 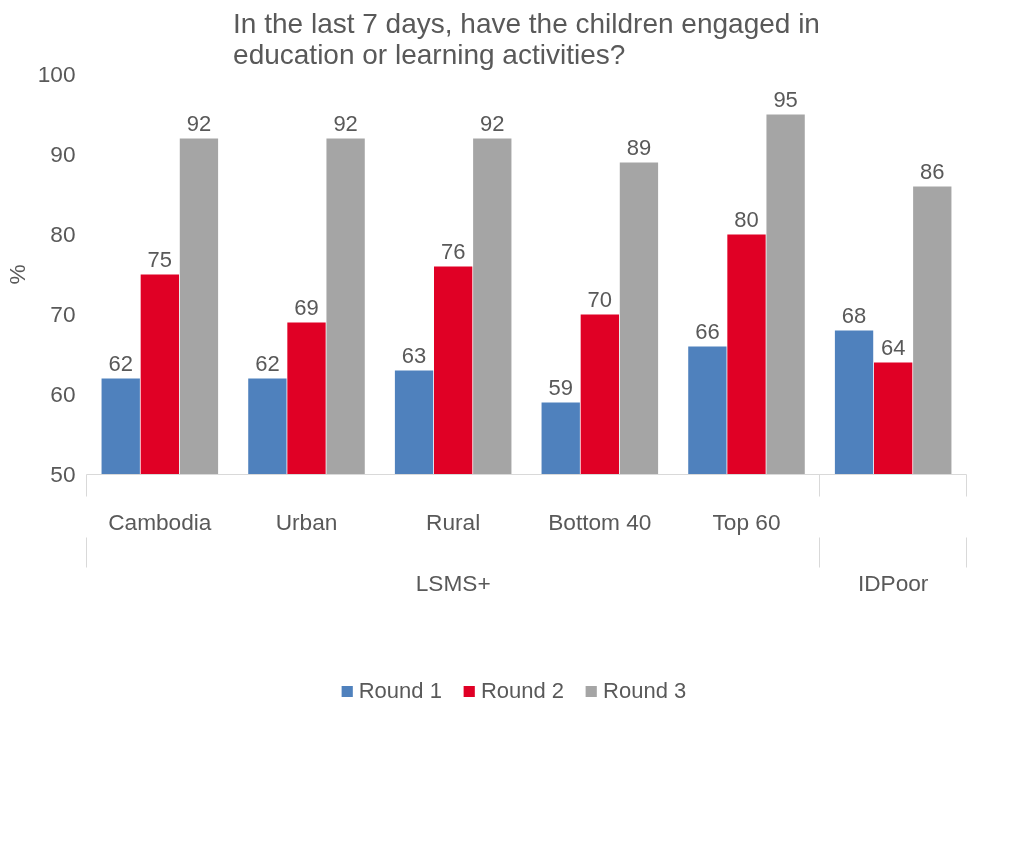 I want to click on y-tick-label: 80, so click(x=63, y=234).